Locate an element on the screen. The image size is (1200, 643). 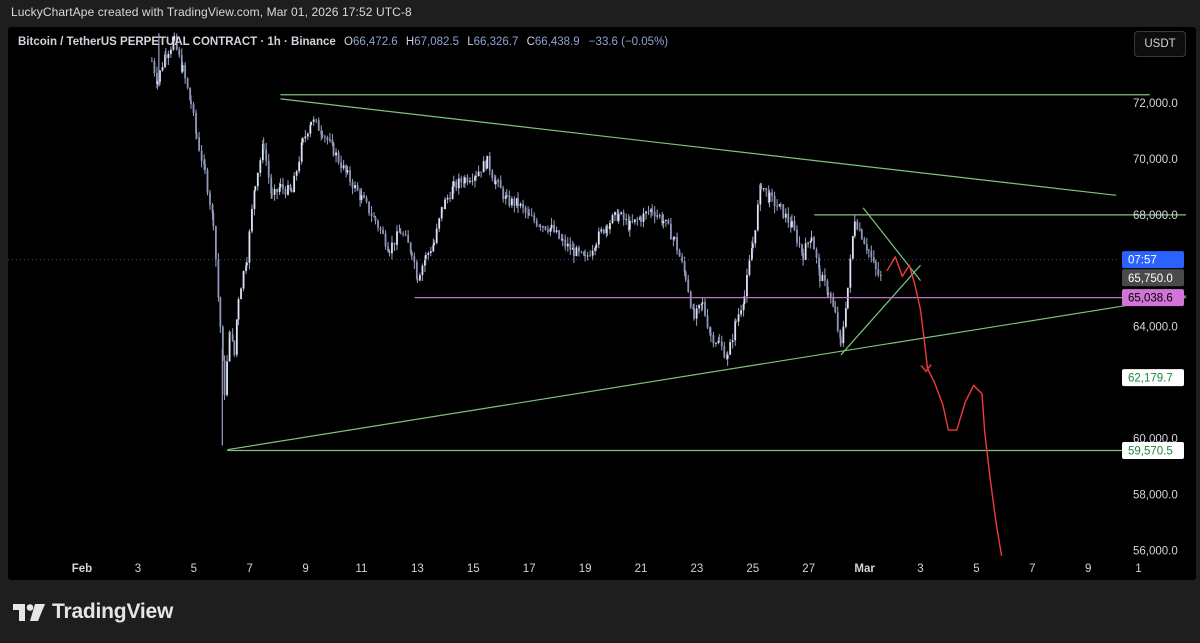
upper-descending-line is located at coordinates (698, 147).